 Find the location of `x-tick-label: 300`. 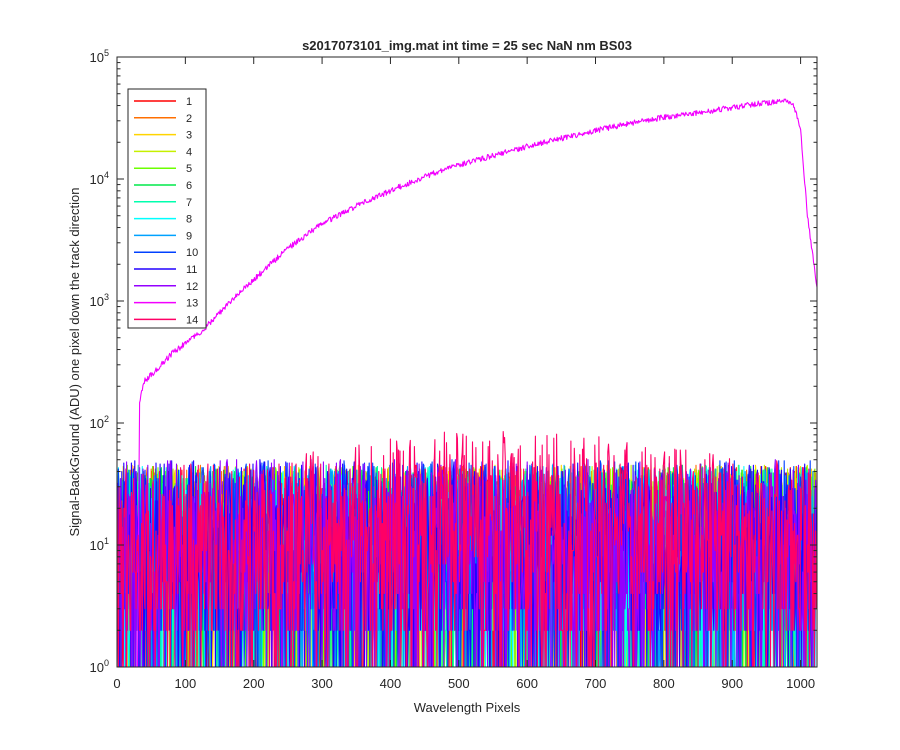

x-tick-label: 300 is located at coordinates (322, 683).